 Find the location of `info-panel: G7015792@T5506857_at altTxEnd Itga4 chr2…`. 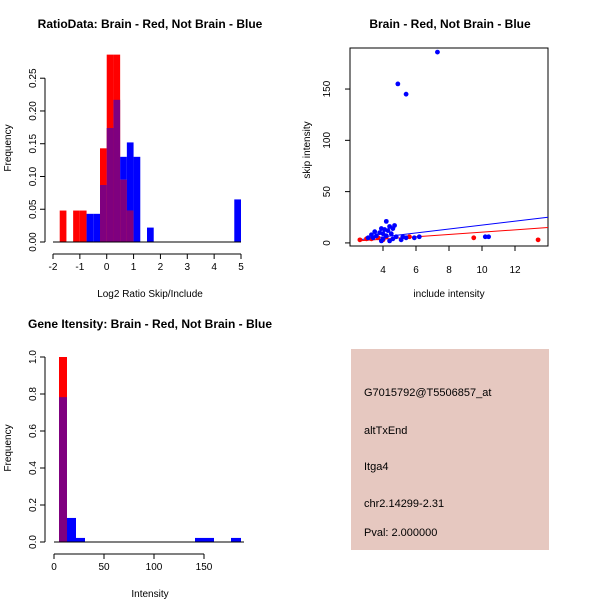

info-panel: G7015792@T5506857_at altTxEnd Itga4 chr2… is located at coordinates (450, 449).